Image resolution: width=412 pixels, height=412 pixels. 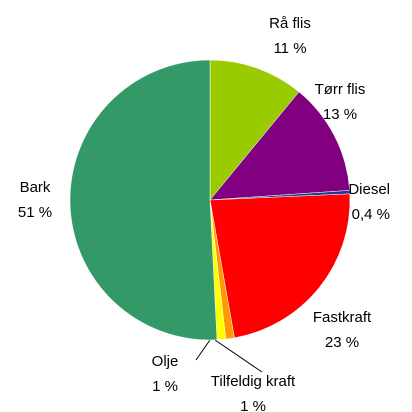 What do you see at coordinates (340, 114) in the screenshot?
I see `slice-value-label: 13 %` at bounding box center [340, 114].